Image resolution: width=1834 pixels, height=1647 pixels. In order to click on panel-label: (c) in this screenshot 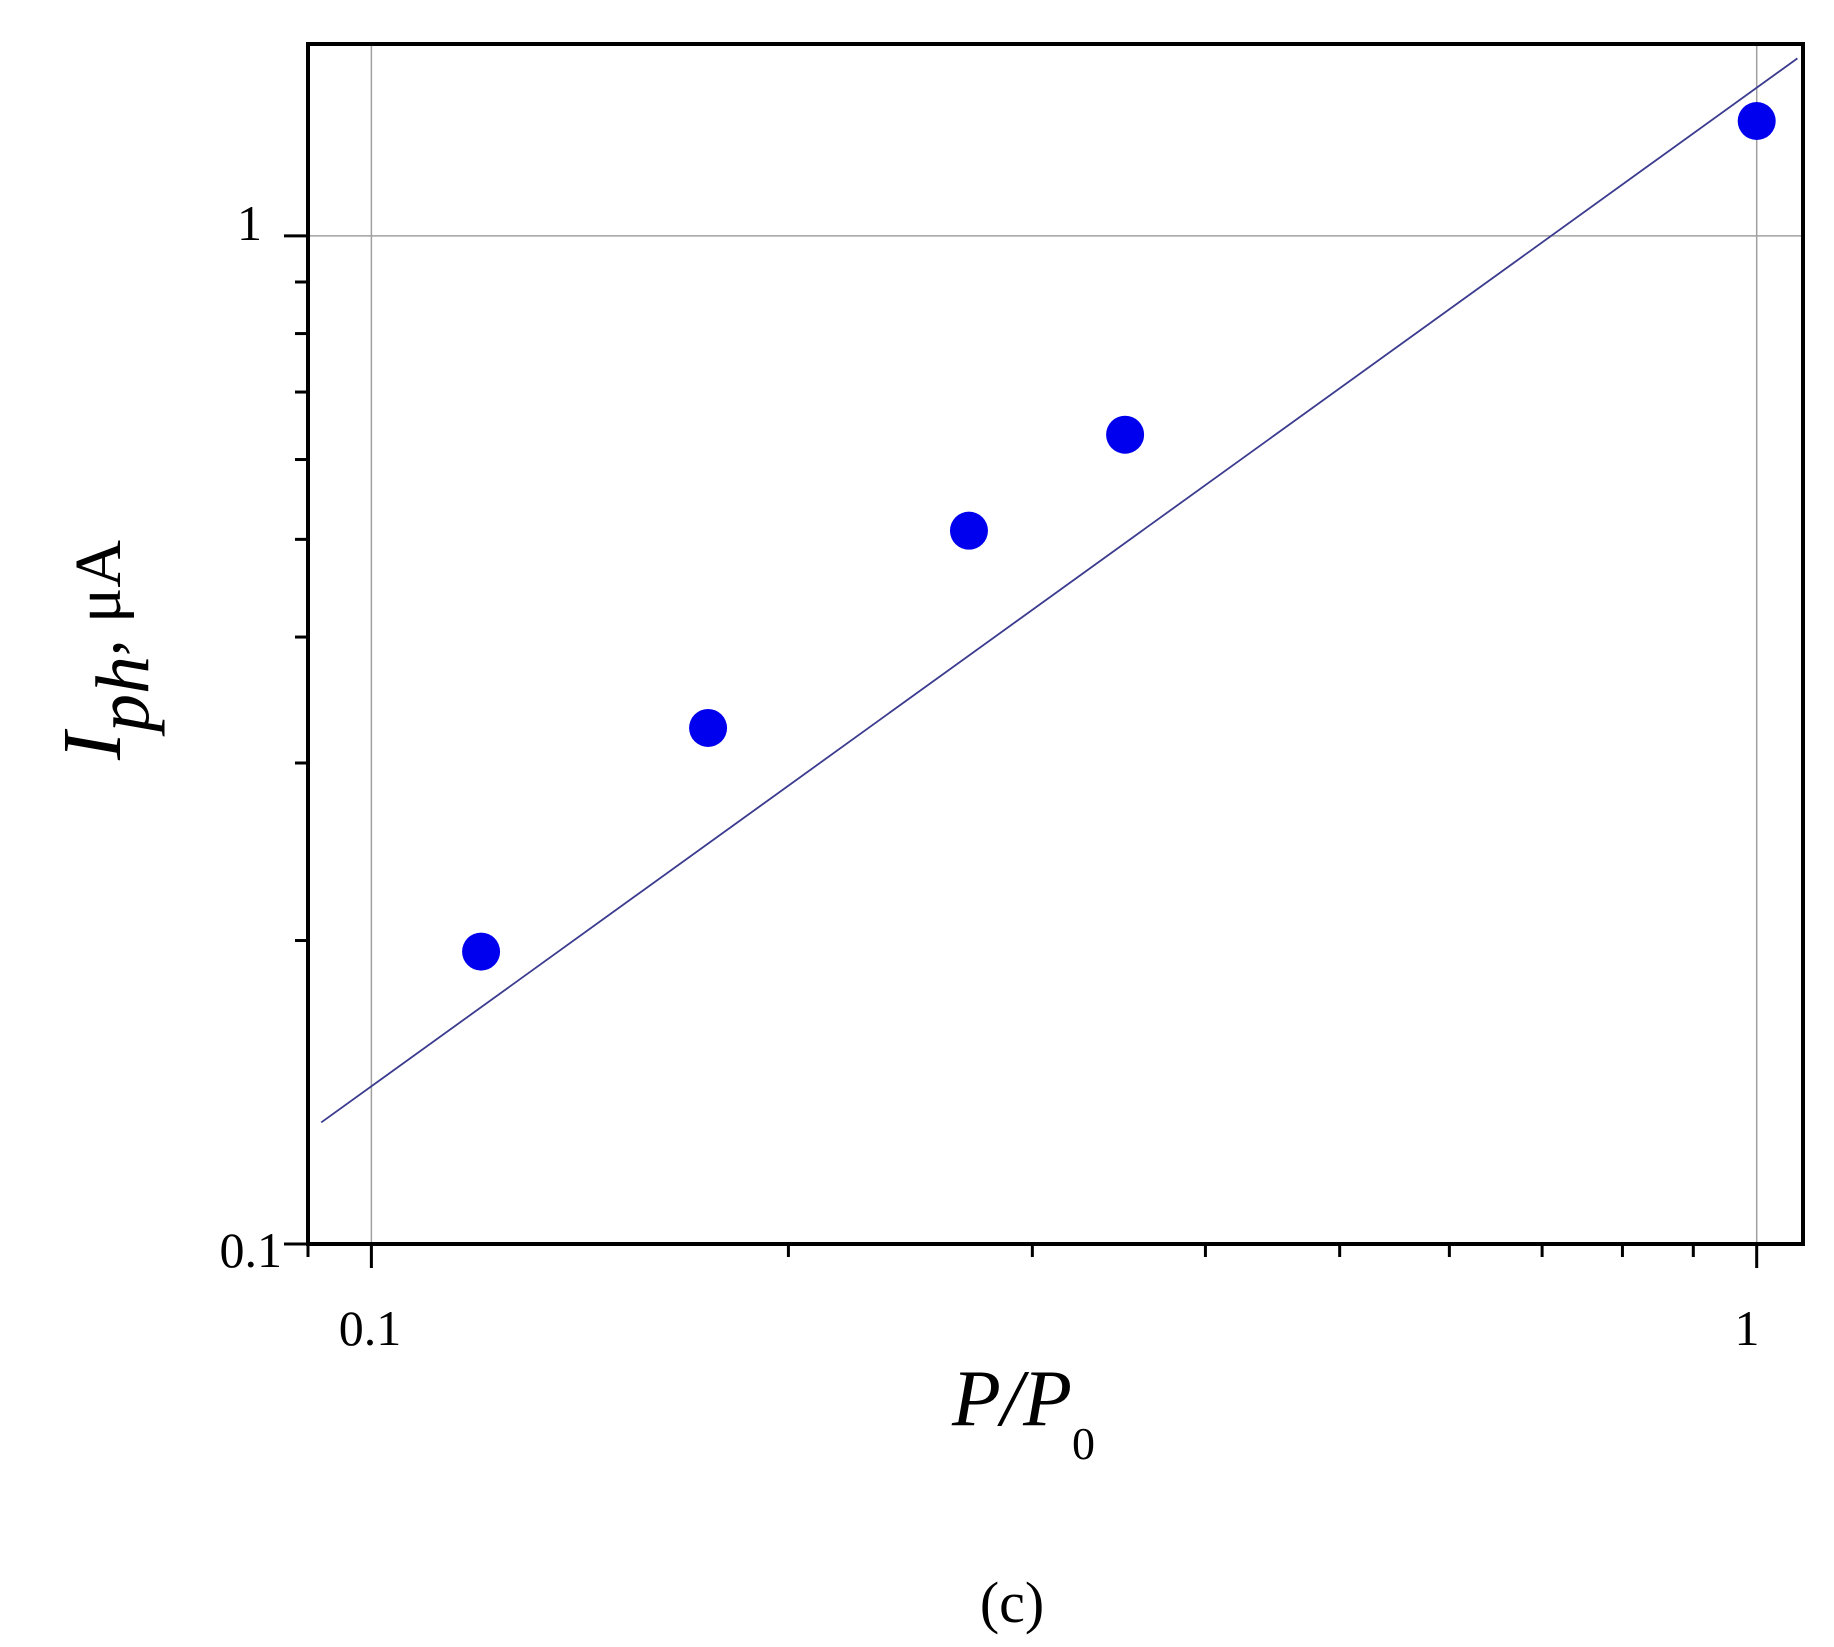, I will do `click(1012, 1602)`.